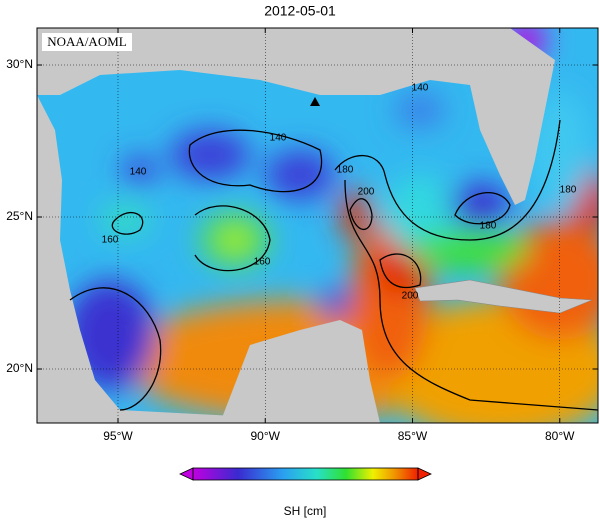 The height and width of the screenshot is (528, 600). Describe the element at coordinates (19, 368) in the screenshot. I see `lat-tick-label: 20°N` at that location.